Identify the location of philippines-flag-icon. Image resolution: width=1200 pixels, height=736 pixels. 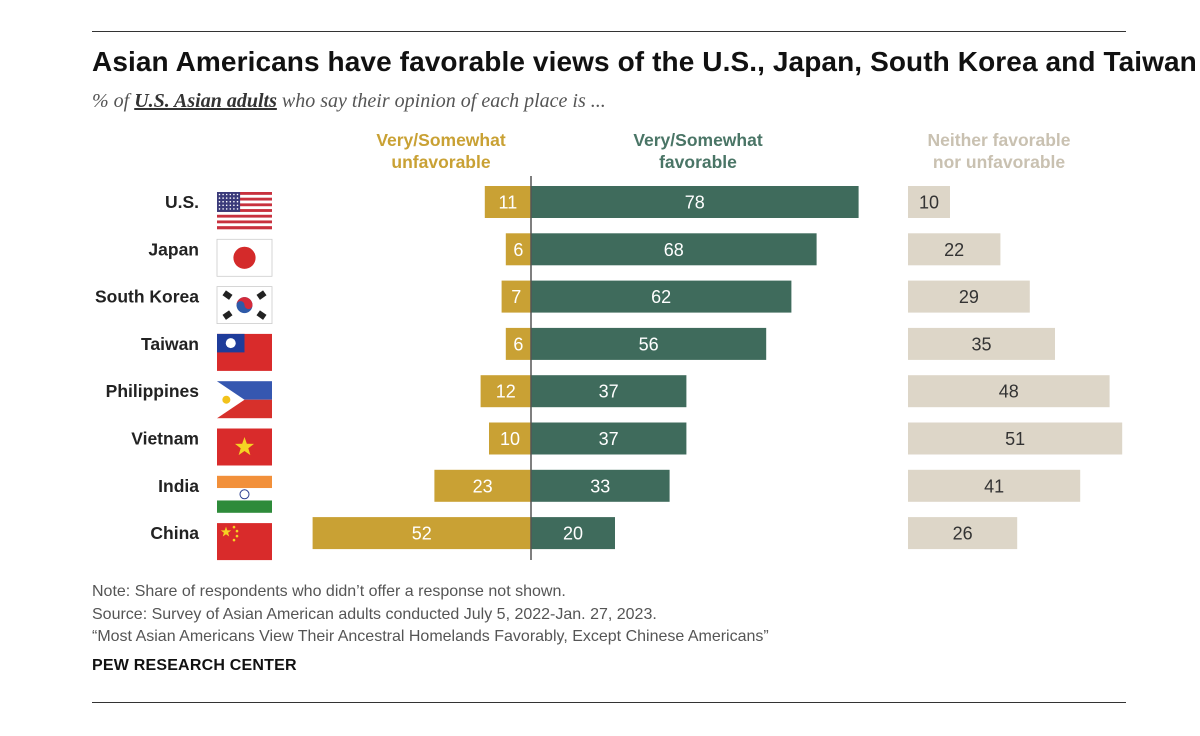
(244, 400).